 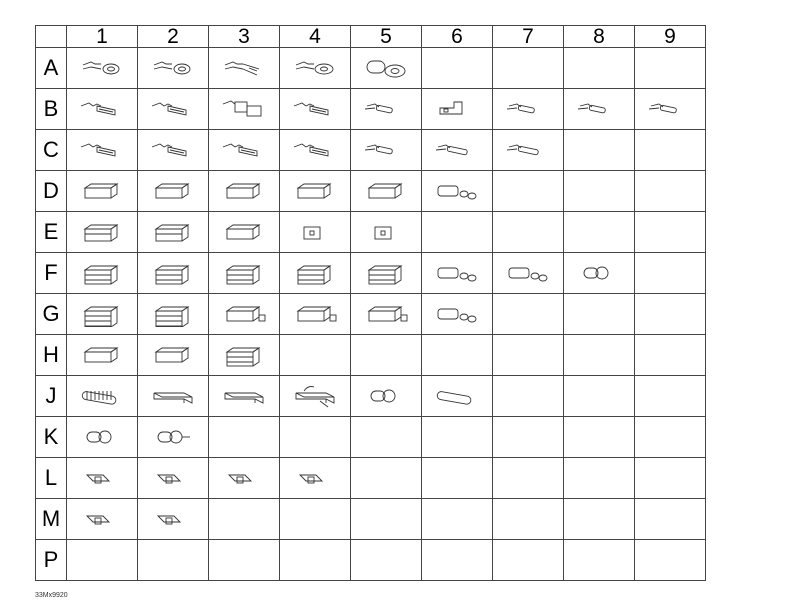 What do you see at coordinates (670, 191) in the screenshot?
I see `grid-cell-D9` at bounding box center [670, 191].